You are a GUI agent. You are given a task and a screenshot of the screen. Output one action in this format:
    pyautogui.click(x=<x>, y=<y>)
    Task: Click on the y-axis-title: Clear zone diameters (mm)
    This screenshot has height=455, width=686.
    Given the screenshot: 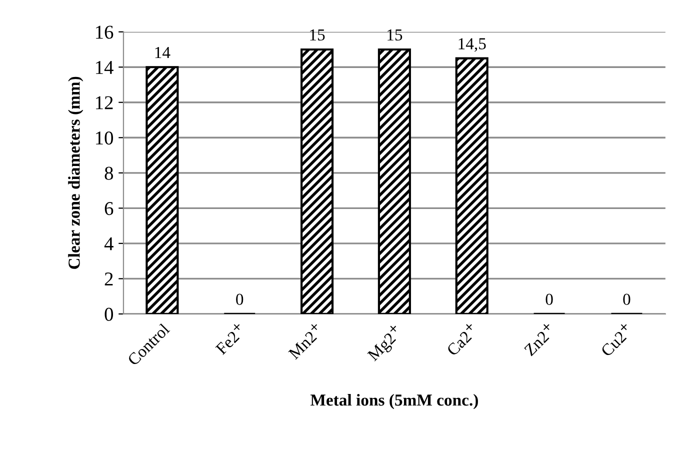 What is the action you would take?
    pyautogui.click(x=76, y=172)
    